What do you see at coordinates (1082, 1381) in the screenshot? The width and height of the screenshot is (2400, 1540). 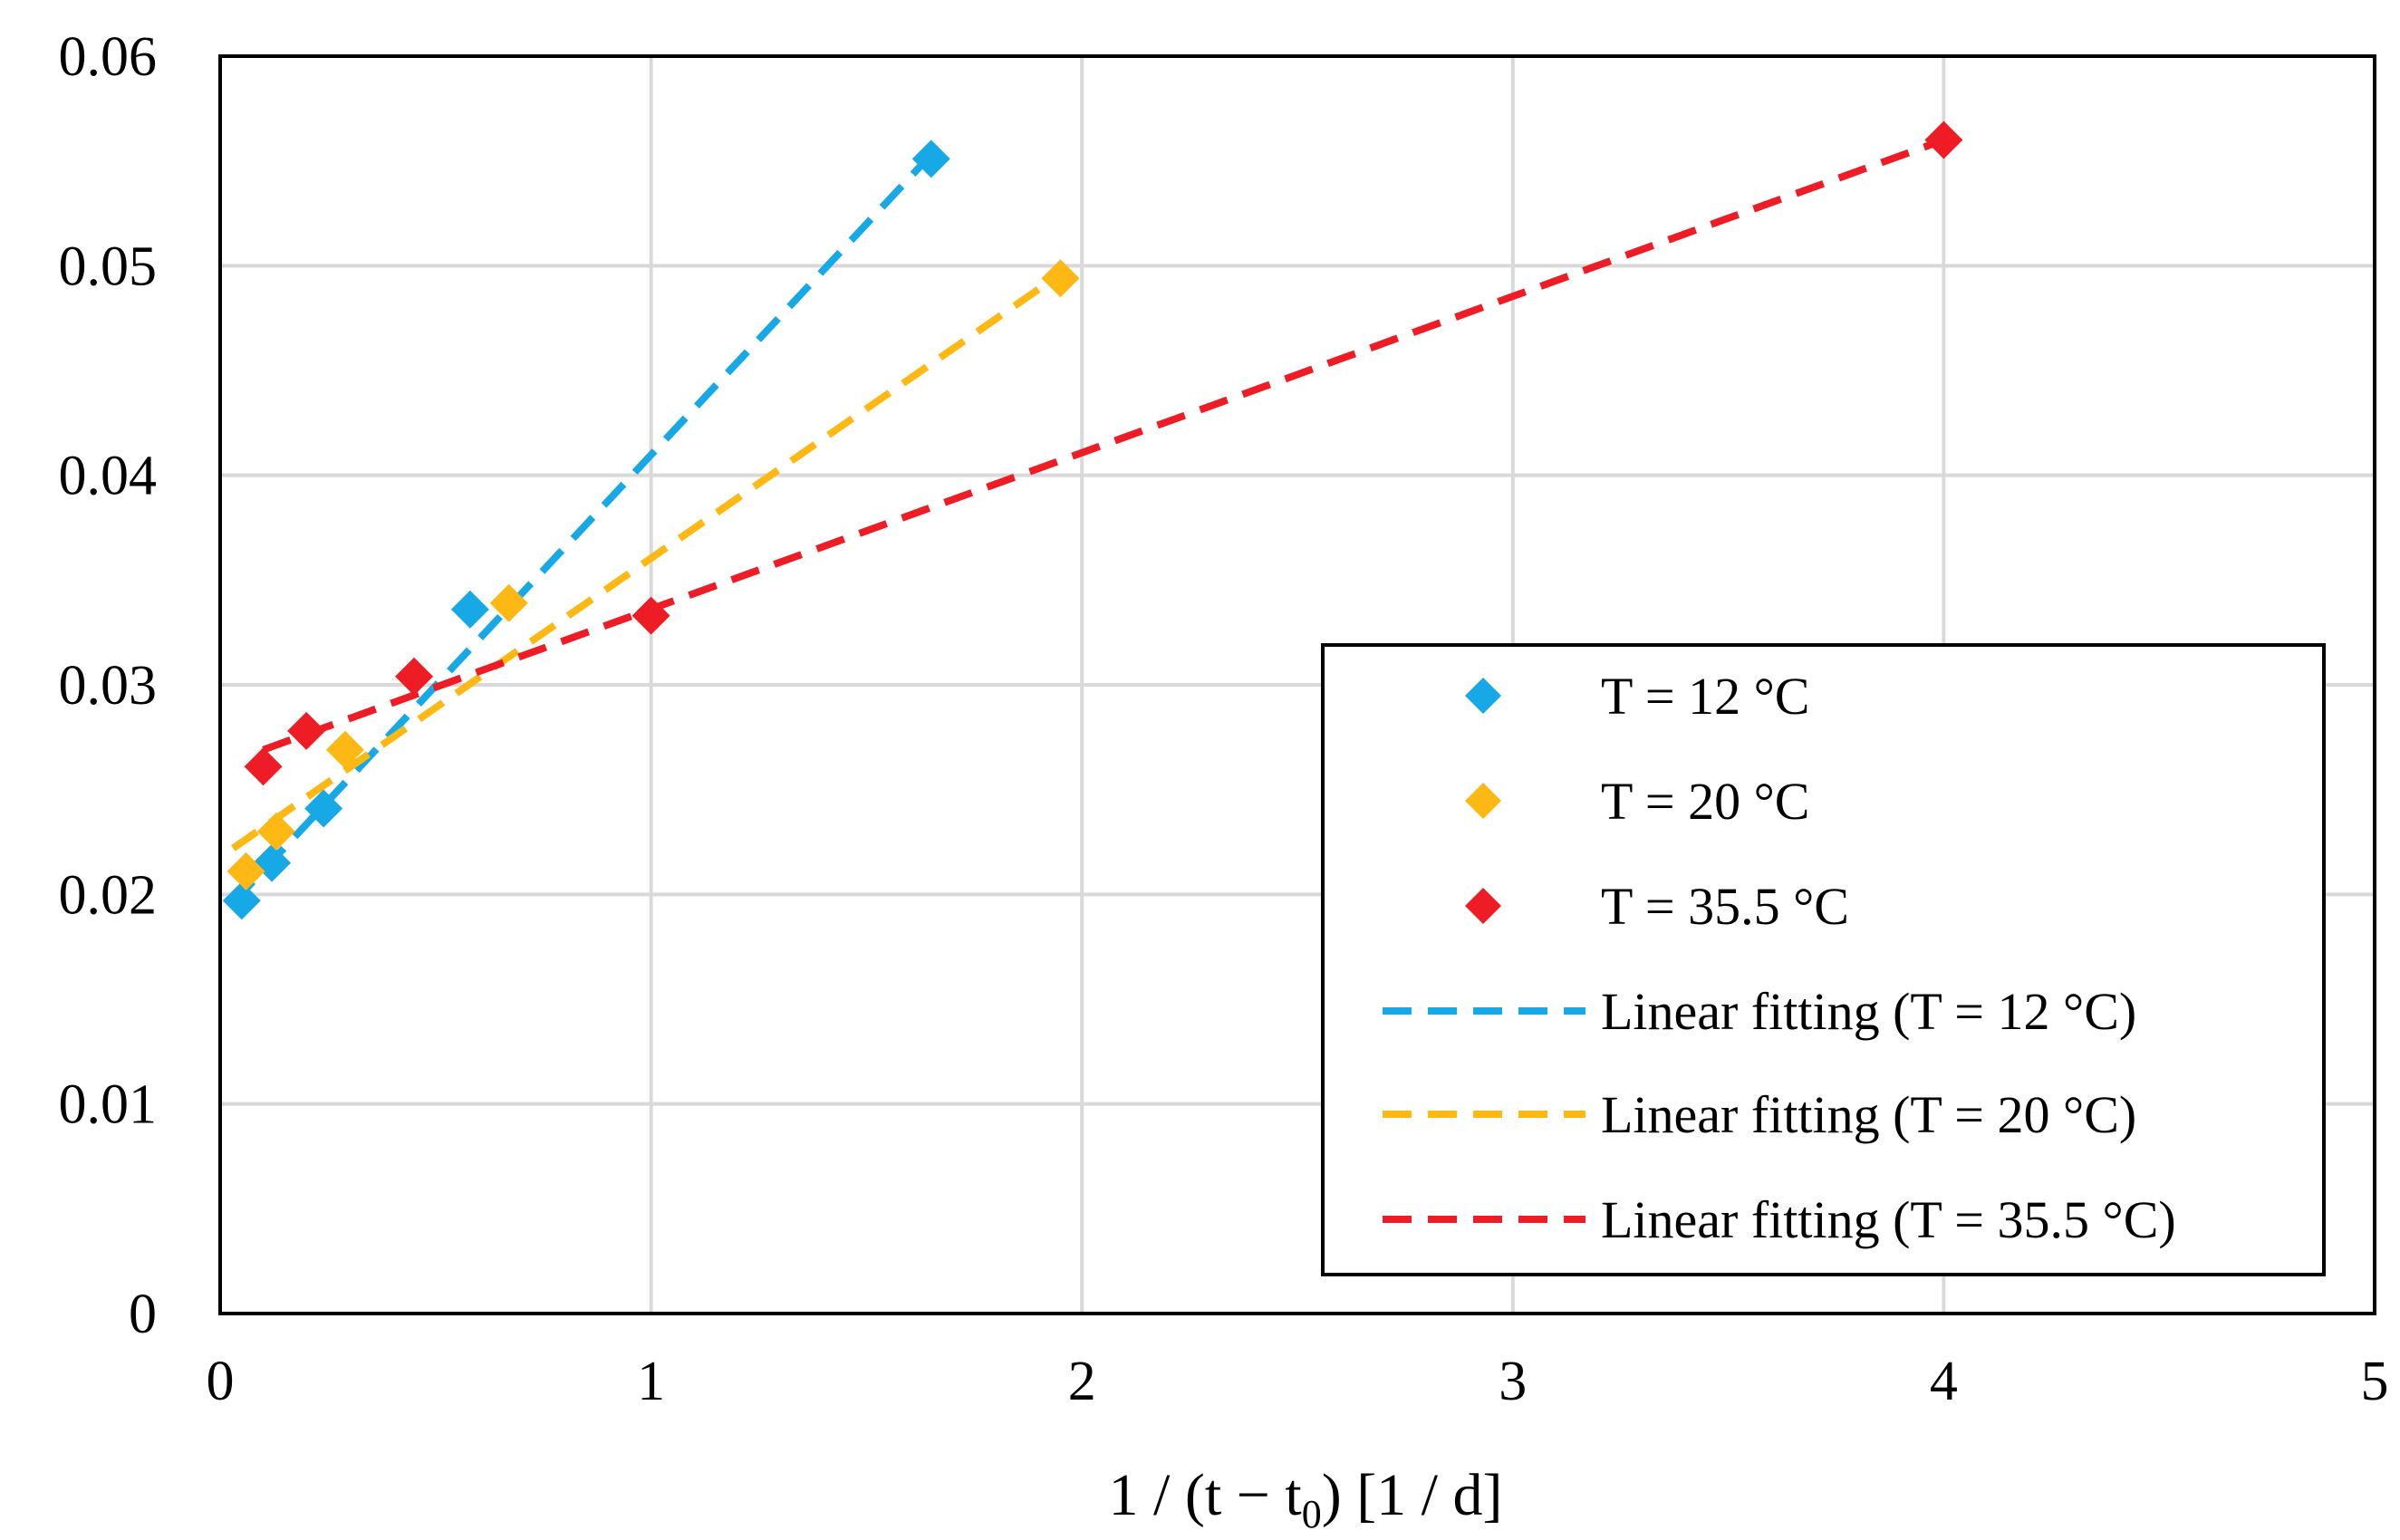 I see `x-tick-label: 2` at bounding box center [1082, 1381].